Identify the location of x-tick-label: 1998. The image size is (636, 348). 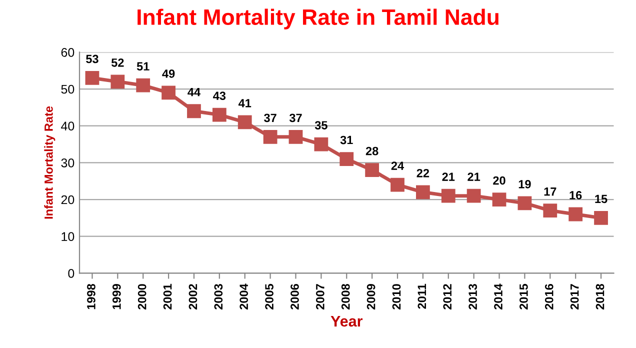
(91, 297).